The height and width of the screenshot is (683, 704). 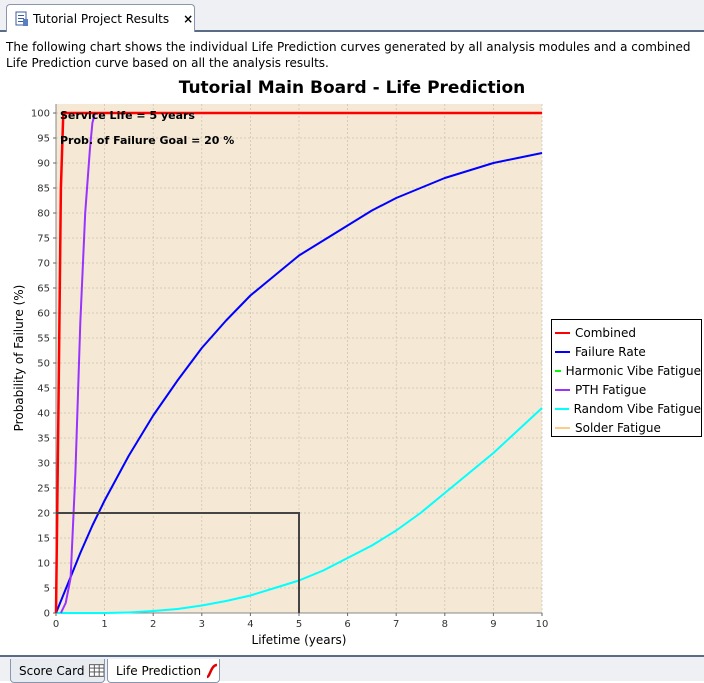 I want to click on y-tick-label: 100, so click(x=40, y=114).